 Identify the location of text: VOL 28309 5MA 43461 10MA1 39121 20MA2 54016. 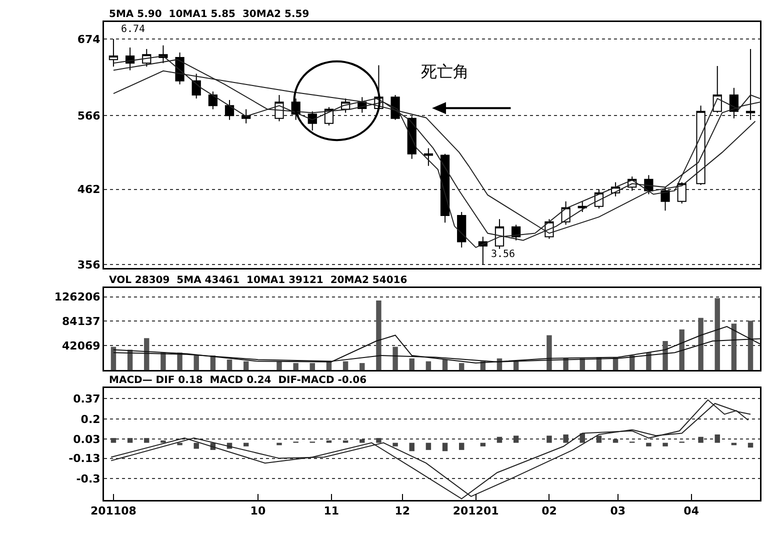
(258, 280).